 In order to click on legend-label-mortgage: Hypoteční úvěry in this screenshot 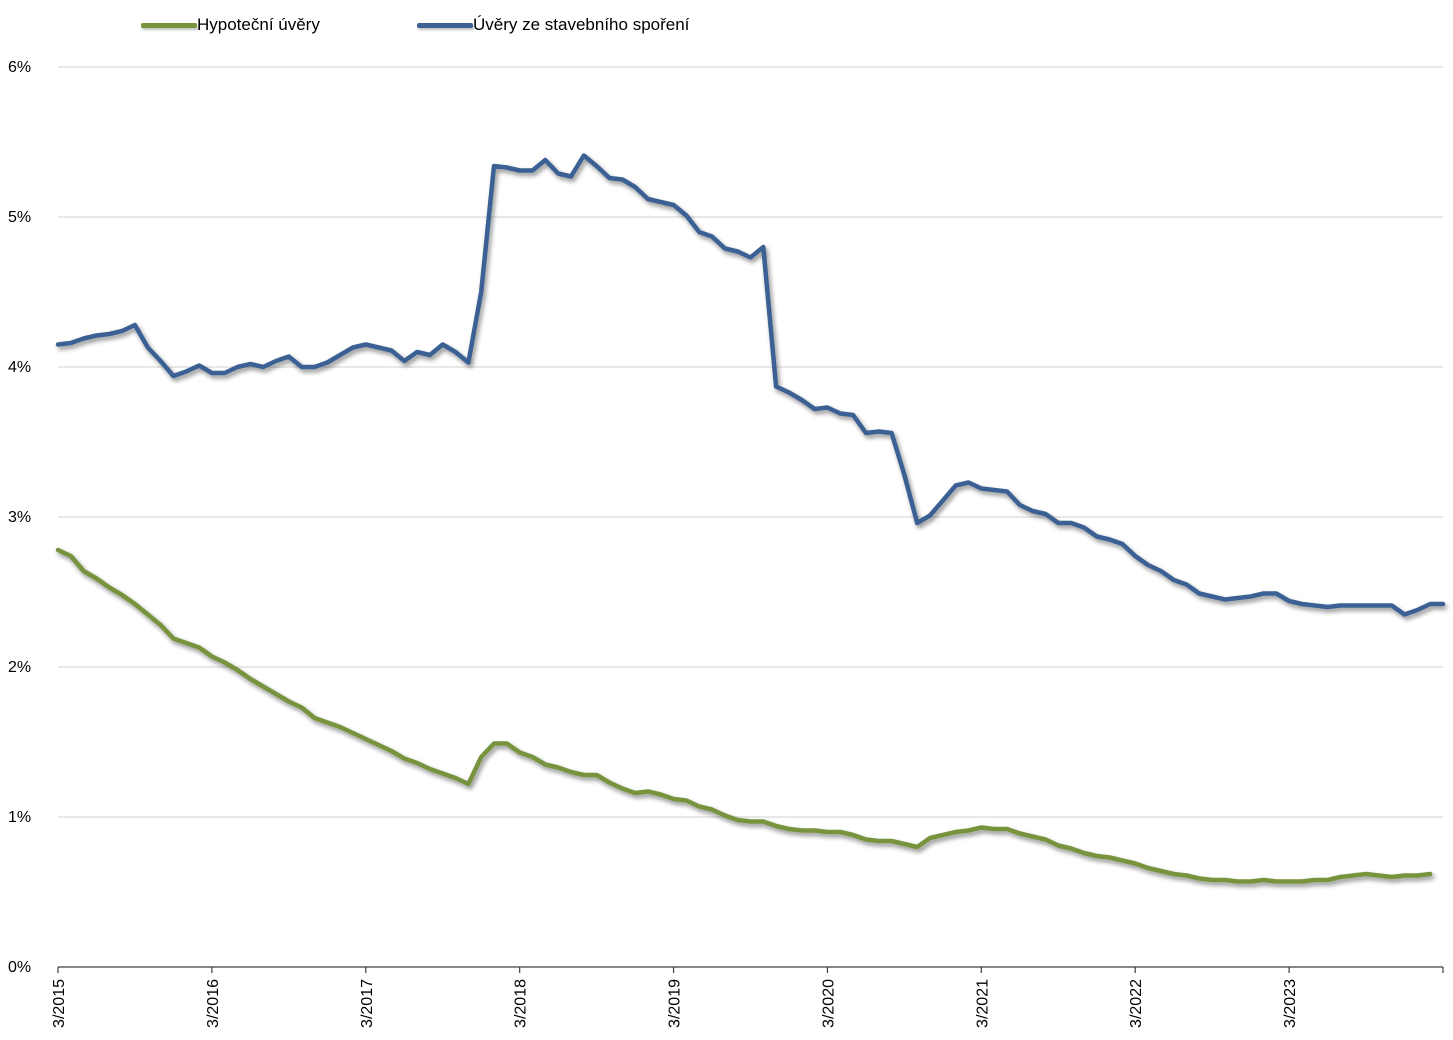, I will do `click(258, 24)`.